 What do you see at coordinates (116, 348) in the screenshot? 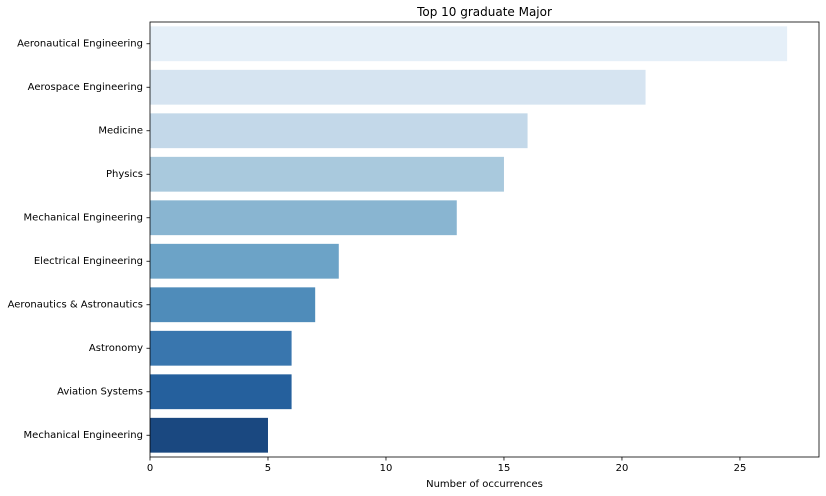
I see `y-tick-label: Astronomy` at bounding box center [116, 348].